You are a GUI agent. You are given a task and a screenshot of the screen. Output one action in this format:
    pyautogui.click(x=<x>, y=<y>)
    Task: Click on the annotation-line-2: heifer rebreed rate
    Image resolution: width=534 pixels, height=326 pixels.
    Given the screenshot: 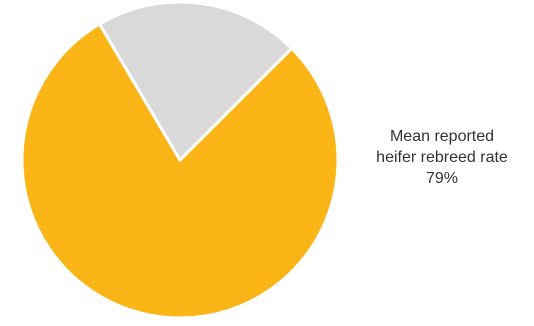 What is the action you would take?
    pyautogui.click(x=442, y=157)
    